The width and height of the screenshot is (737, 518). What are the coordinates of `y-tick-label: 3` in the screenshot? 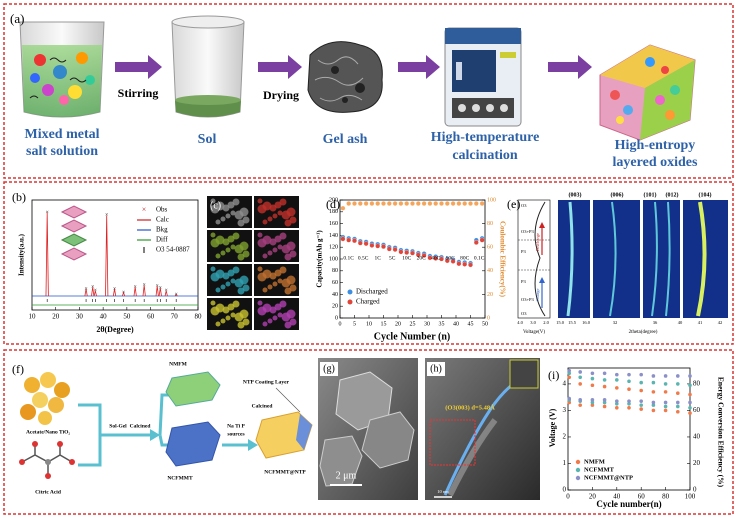 It's located at (565, 410).